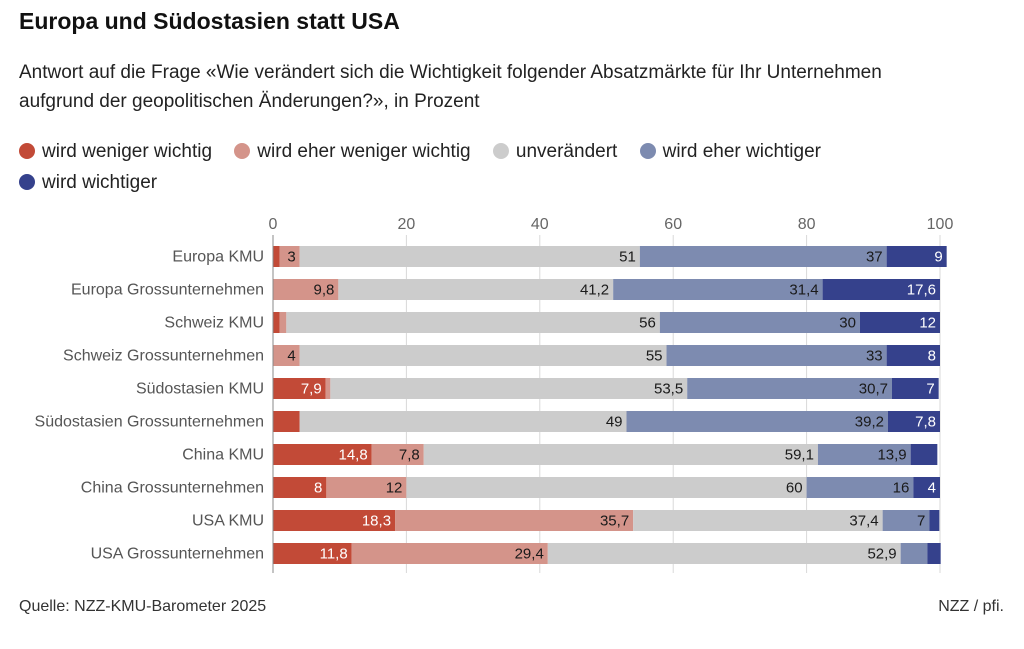 The width and height of the screenshot is (1024, 649). Describe the element at coordinates (891, 455) in the screenshot. I see `data-label: 13,9` at that location.